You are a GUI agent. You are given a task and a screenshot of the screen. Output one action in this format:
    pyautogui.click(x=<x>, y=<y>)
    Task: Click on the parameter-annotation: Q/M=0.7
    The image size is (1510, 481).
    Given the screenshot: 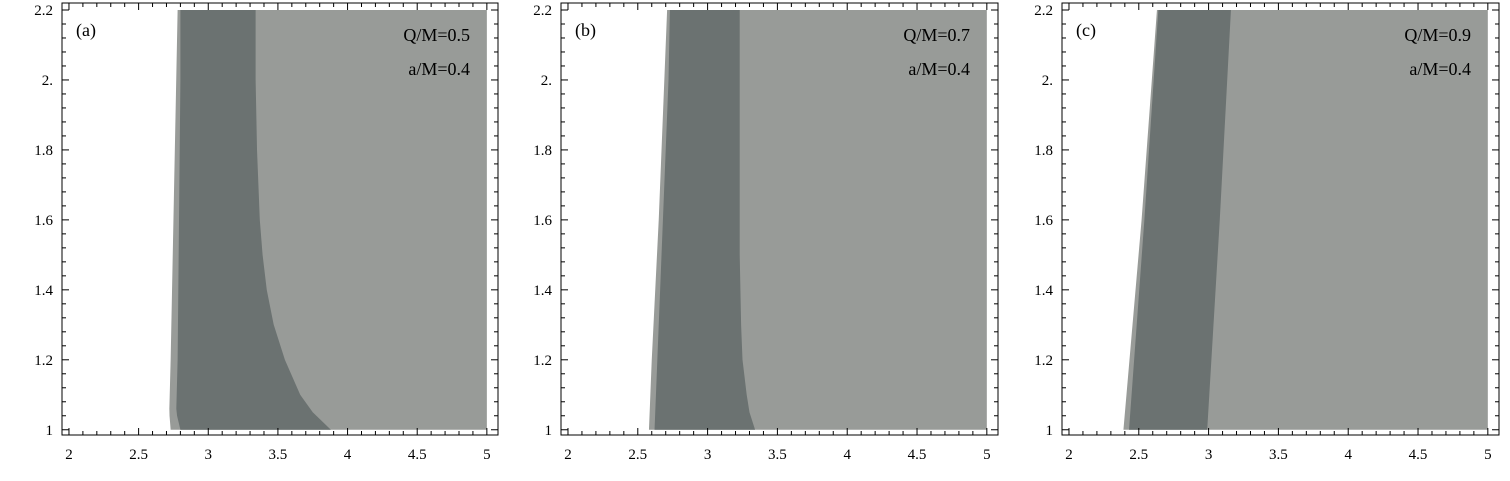 What is the action you would take?
    pyautogui.click(x=936, y=35)
    